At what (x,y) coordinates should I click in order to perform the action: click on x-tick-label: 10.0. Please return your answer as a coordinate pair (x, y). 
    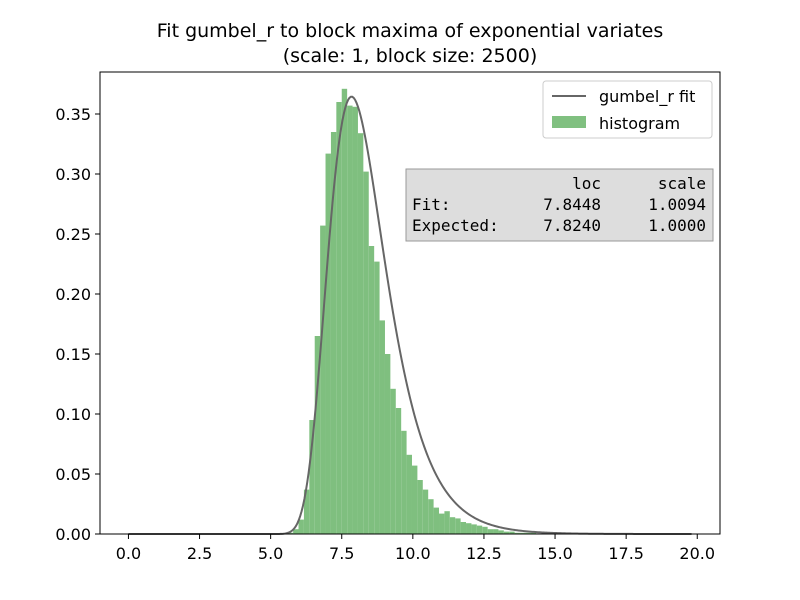
    Looking at the image, I should click on (413, 553).